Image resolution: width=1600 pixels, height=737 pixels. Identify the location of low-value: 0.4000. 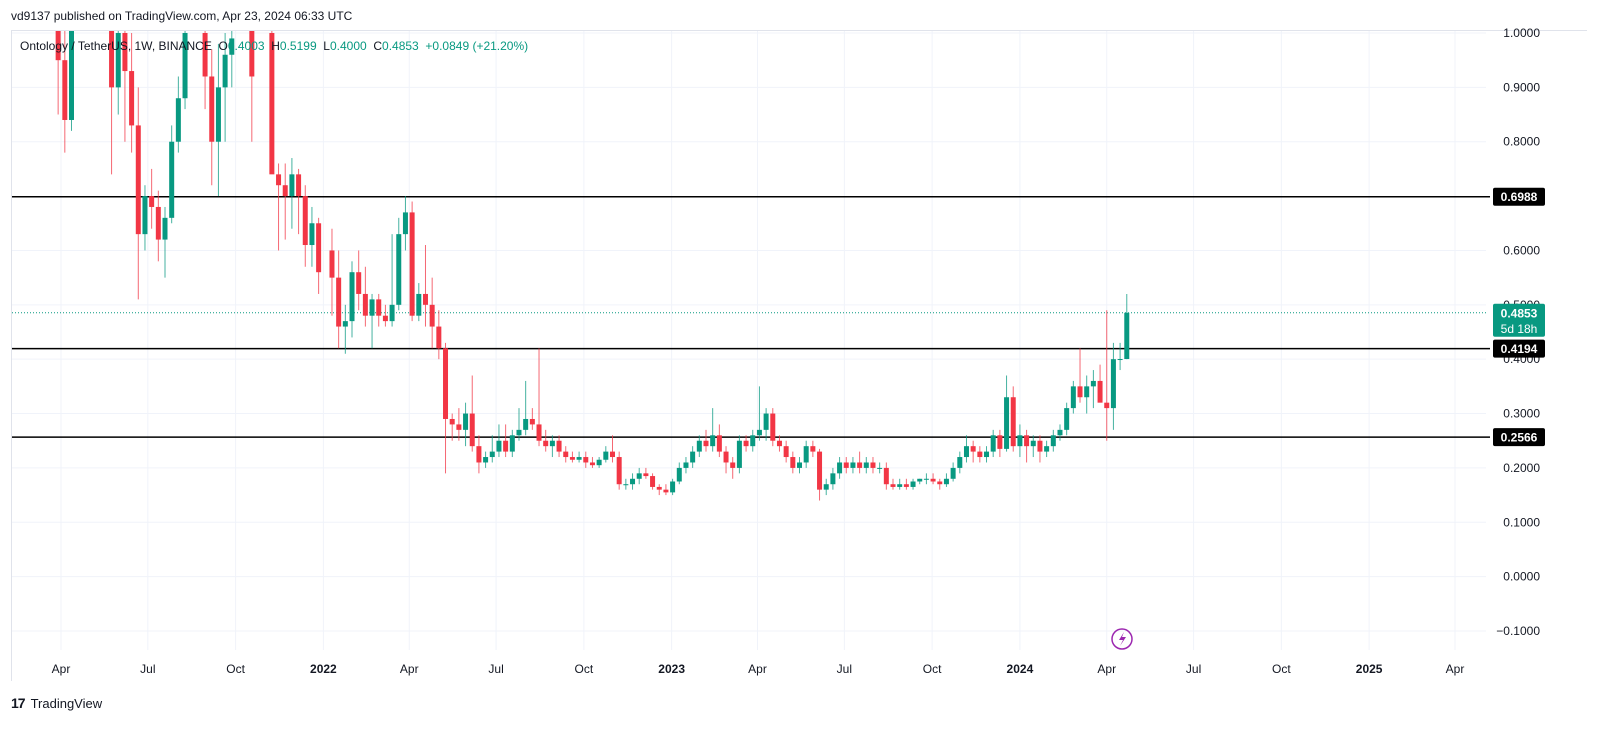
(348, 46).